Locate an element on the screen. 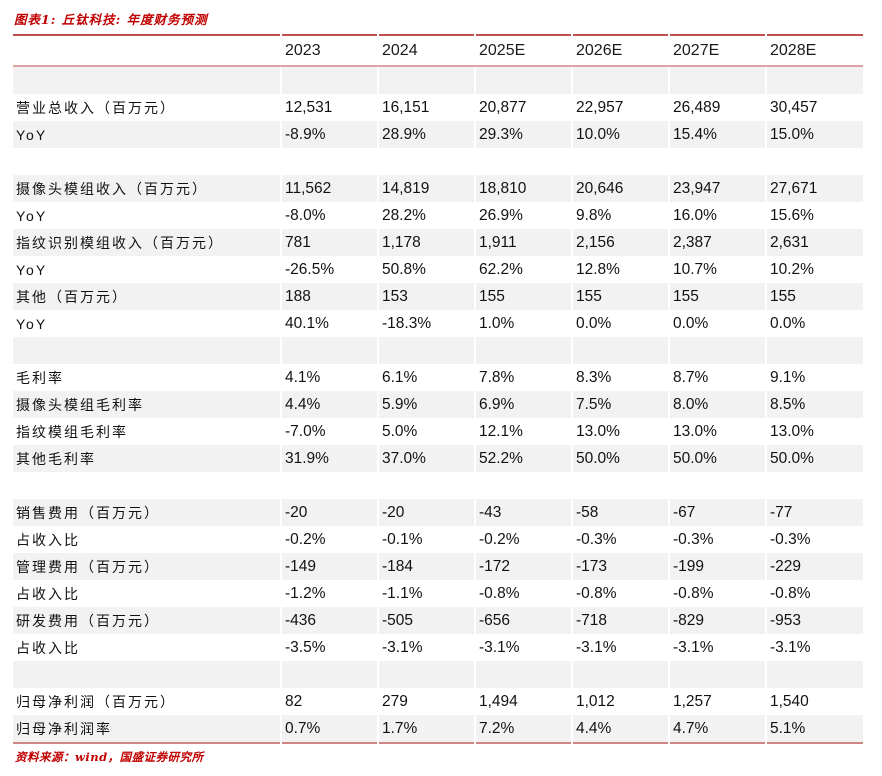 The image size is (882, 776). cell-value: -953 is located at coordinates (814, 620).